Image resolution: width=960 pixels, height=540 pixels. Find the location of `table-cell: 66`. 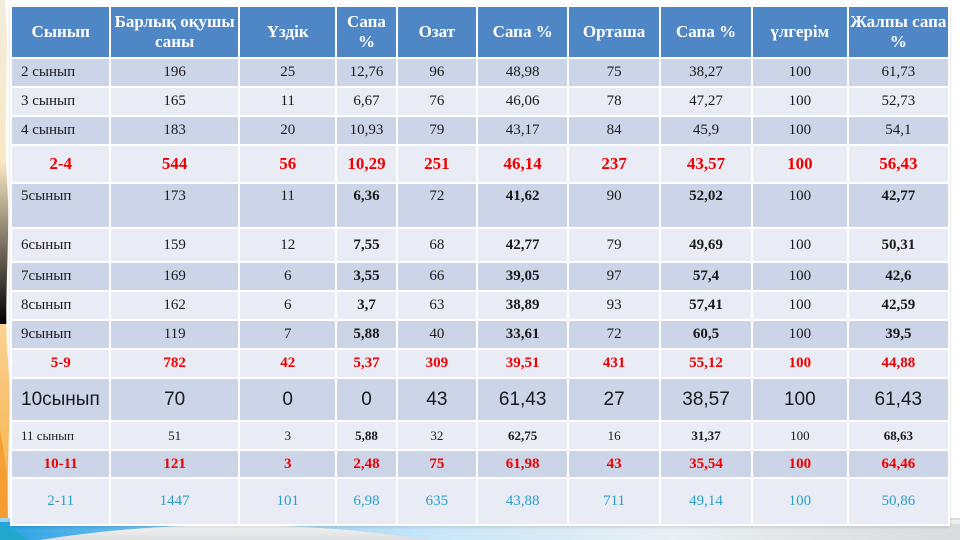

table-cell: 66 is located at coordinates (437, 276).